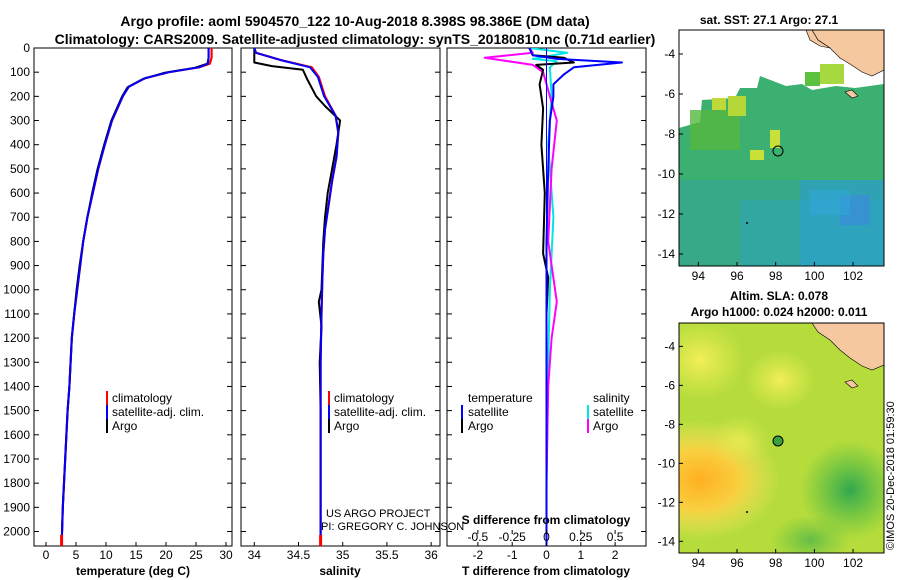  I want to click on sla-map-y-tick-label: -12, so click(667, 502).